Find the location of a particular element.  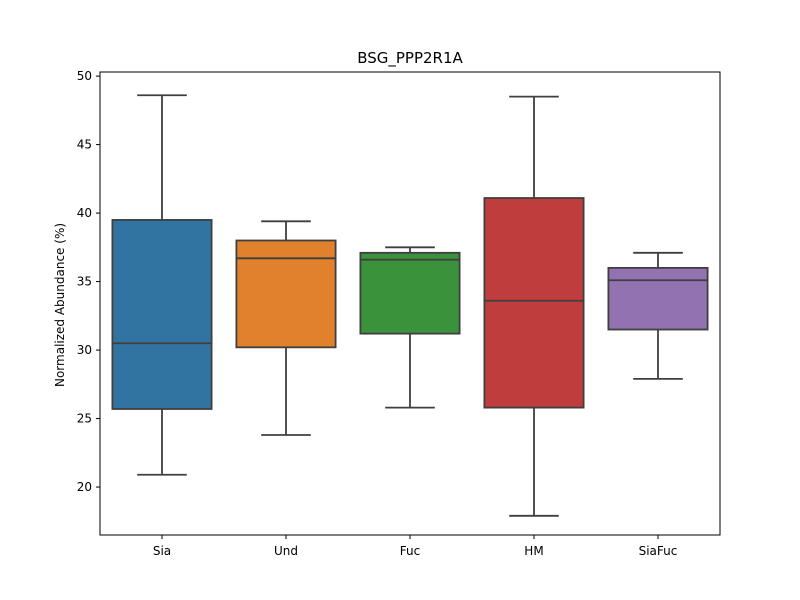

y-tick-label-50: 50 is located at coordinates (84, 76).